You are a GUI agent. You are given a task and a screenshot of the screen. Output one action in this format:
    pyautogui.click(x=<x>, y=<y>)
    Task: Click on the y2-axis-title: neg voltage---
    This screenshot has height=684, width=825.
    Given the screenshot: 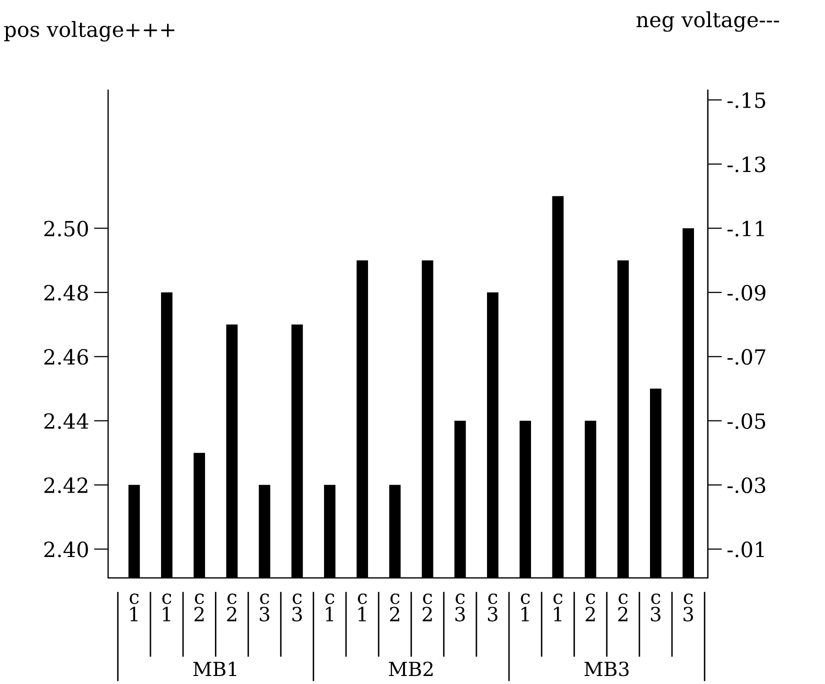 What is the action you would take?
    pyautogui.click(x=708, y=21)
    